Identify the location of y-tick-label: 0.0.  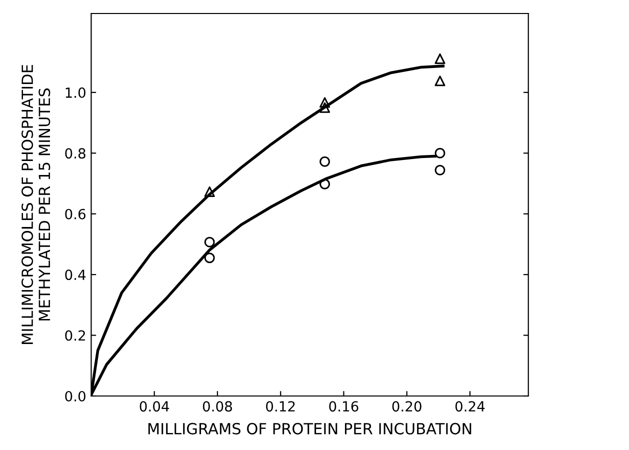
(75, 396).